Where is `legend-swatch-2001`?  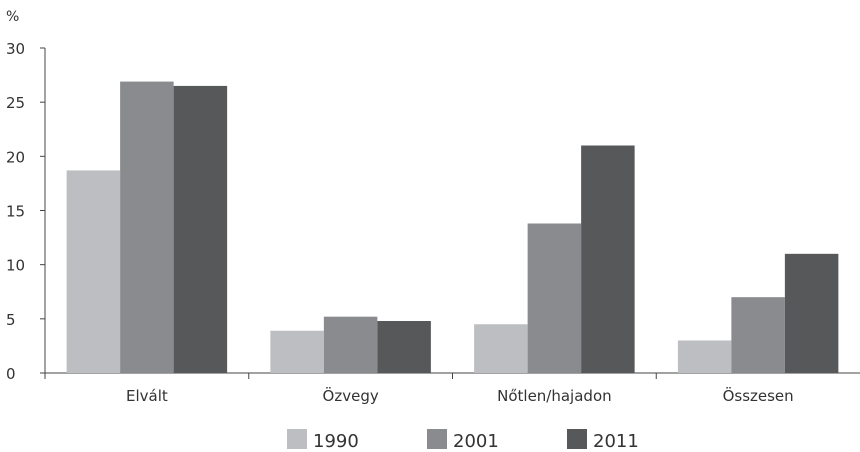
legend-swatch-2001 is located at coordinates (437, 439).